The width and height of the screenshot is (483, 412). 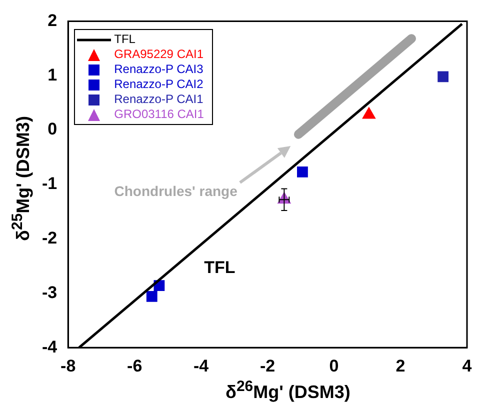 What do you see at coordinates (53, 129) in the screenshot?
I see `y-tick-label: 0` at bounding box center [53, 129].